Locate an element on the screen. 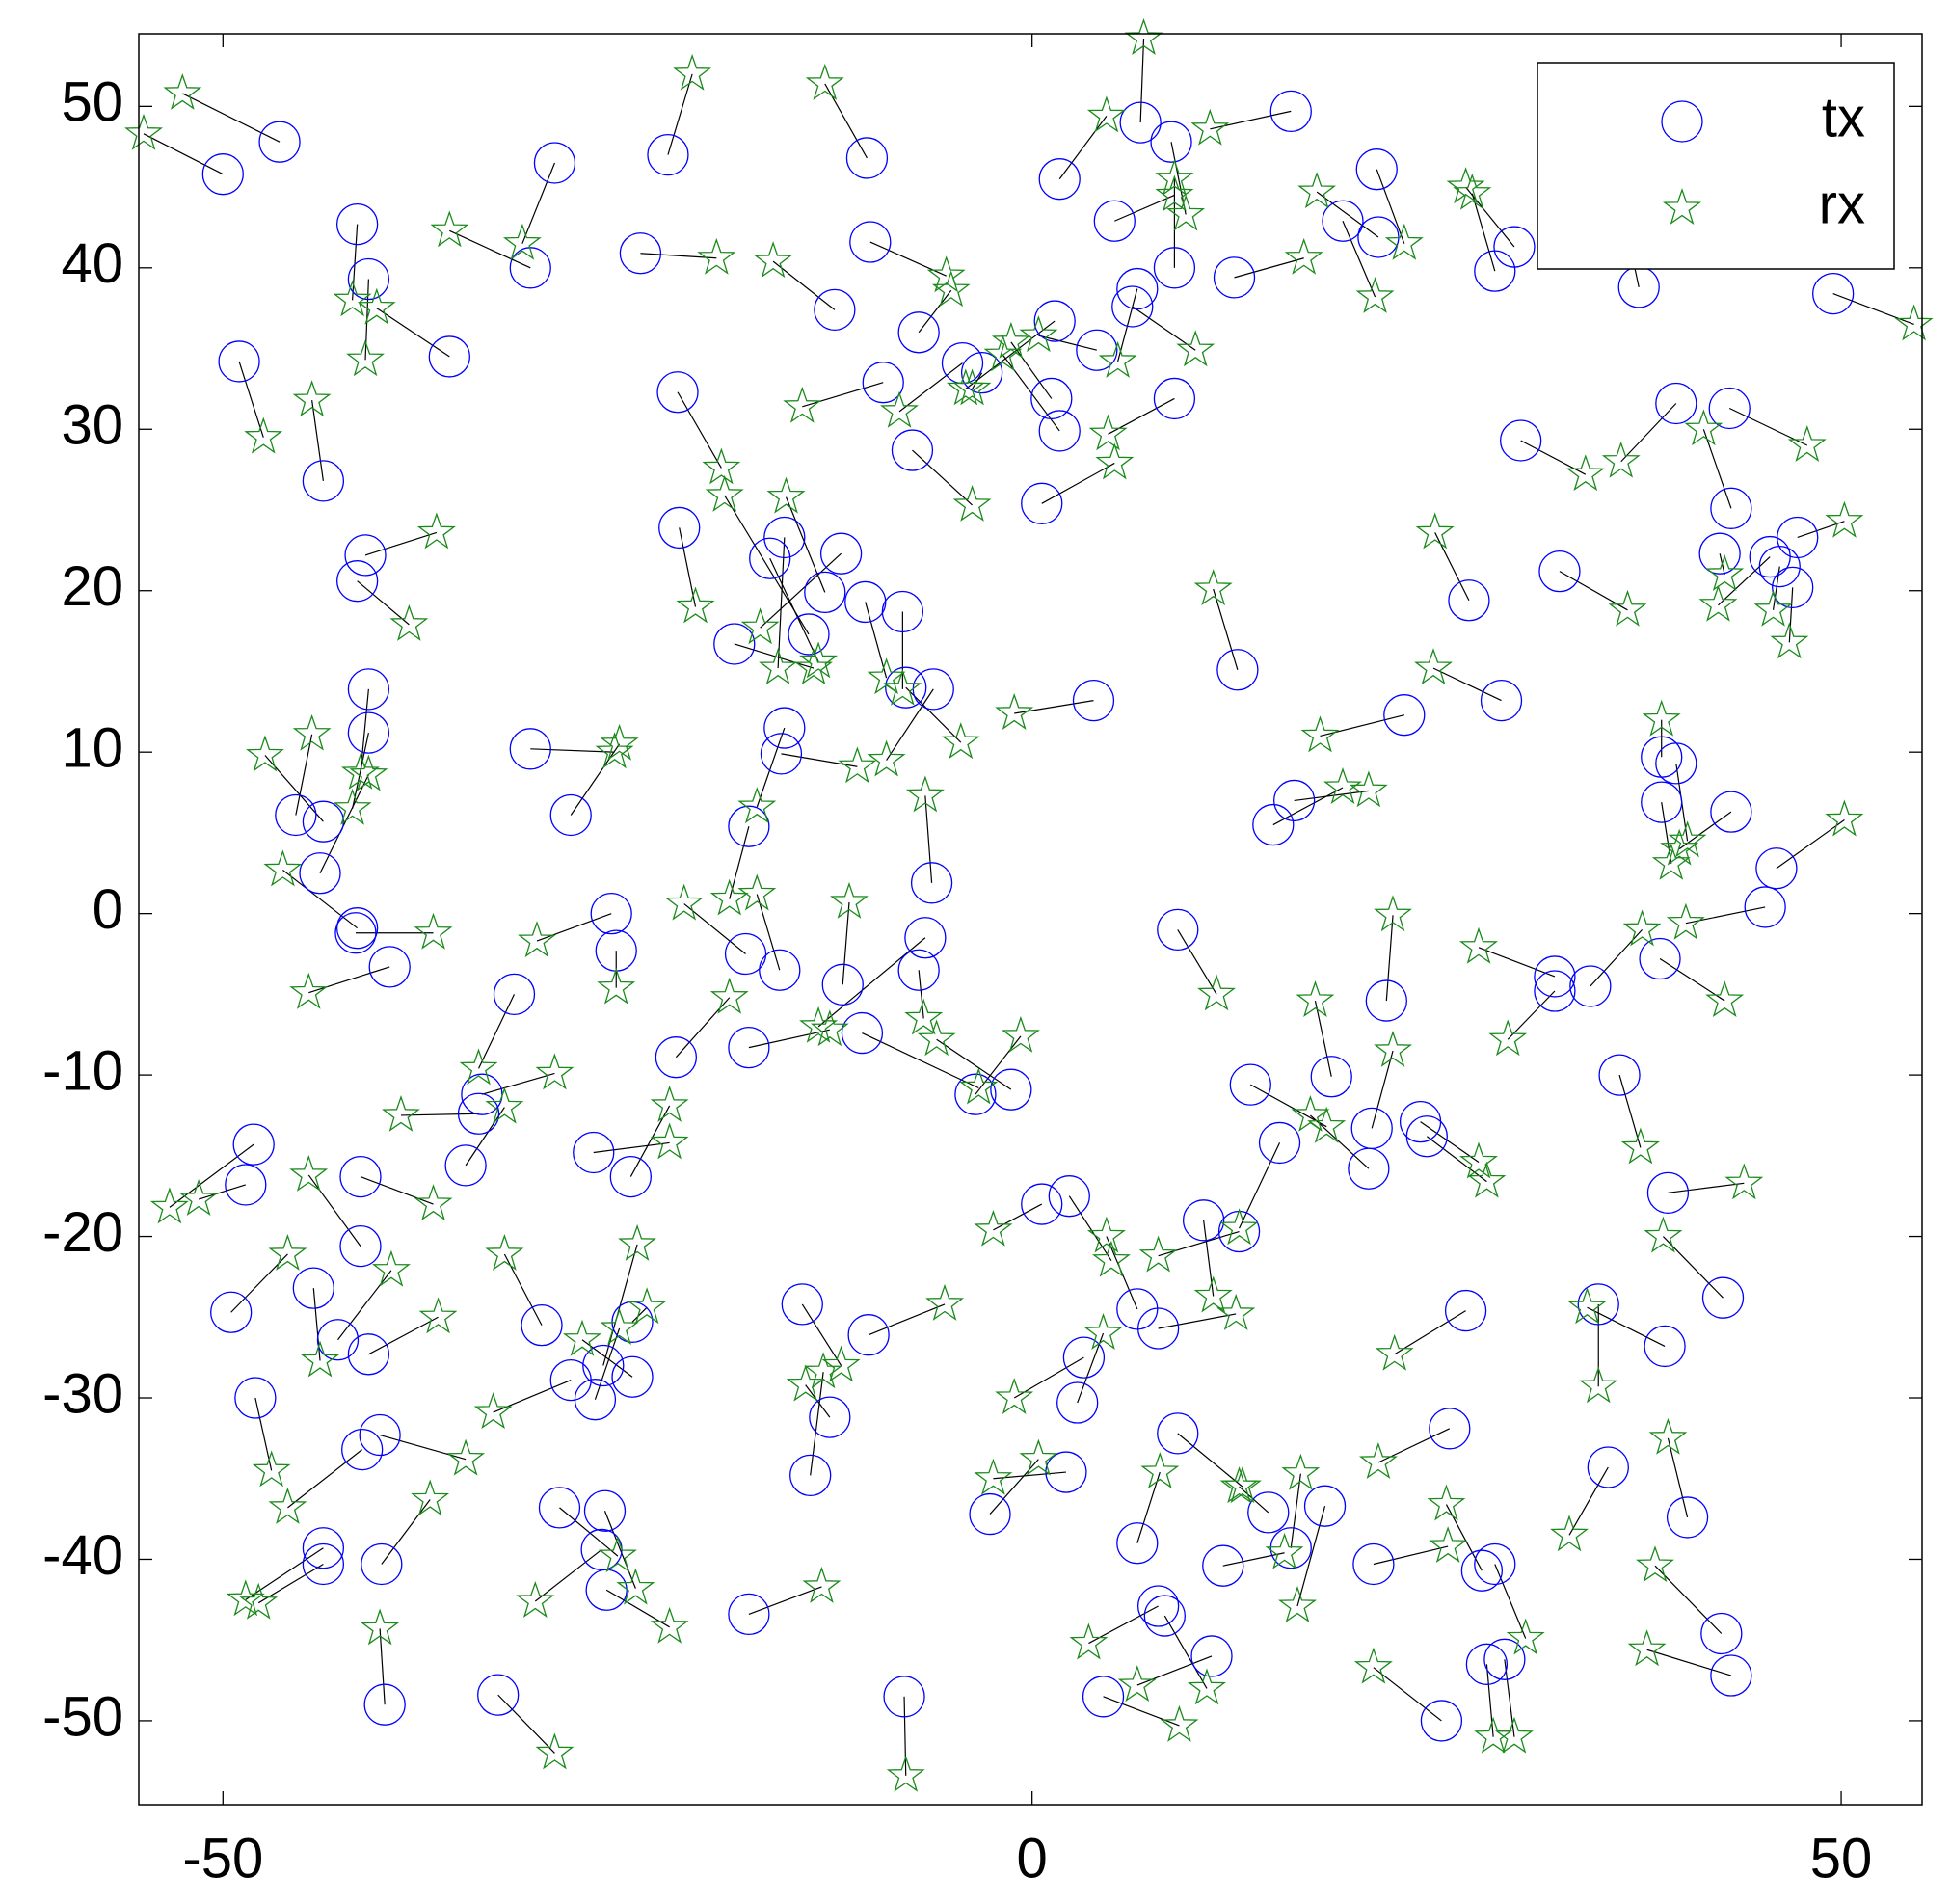 The height and width of the screenshot is (1904, 1951). x-tick-label: 0 is located at coordinates (1032, 1858).